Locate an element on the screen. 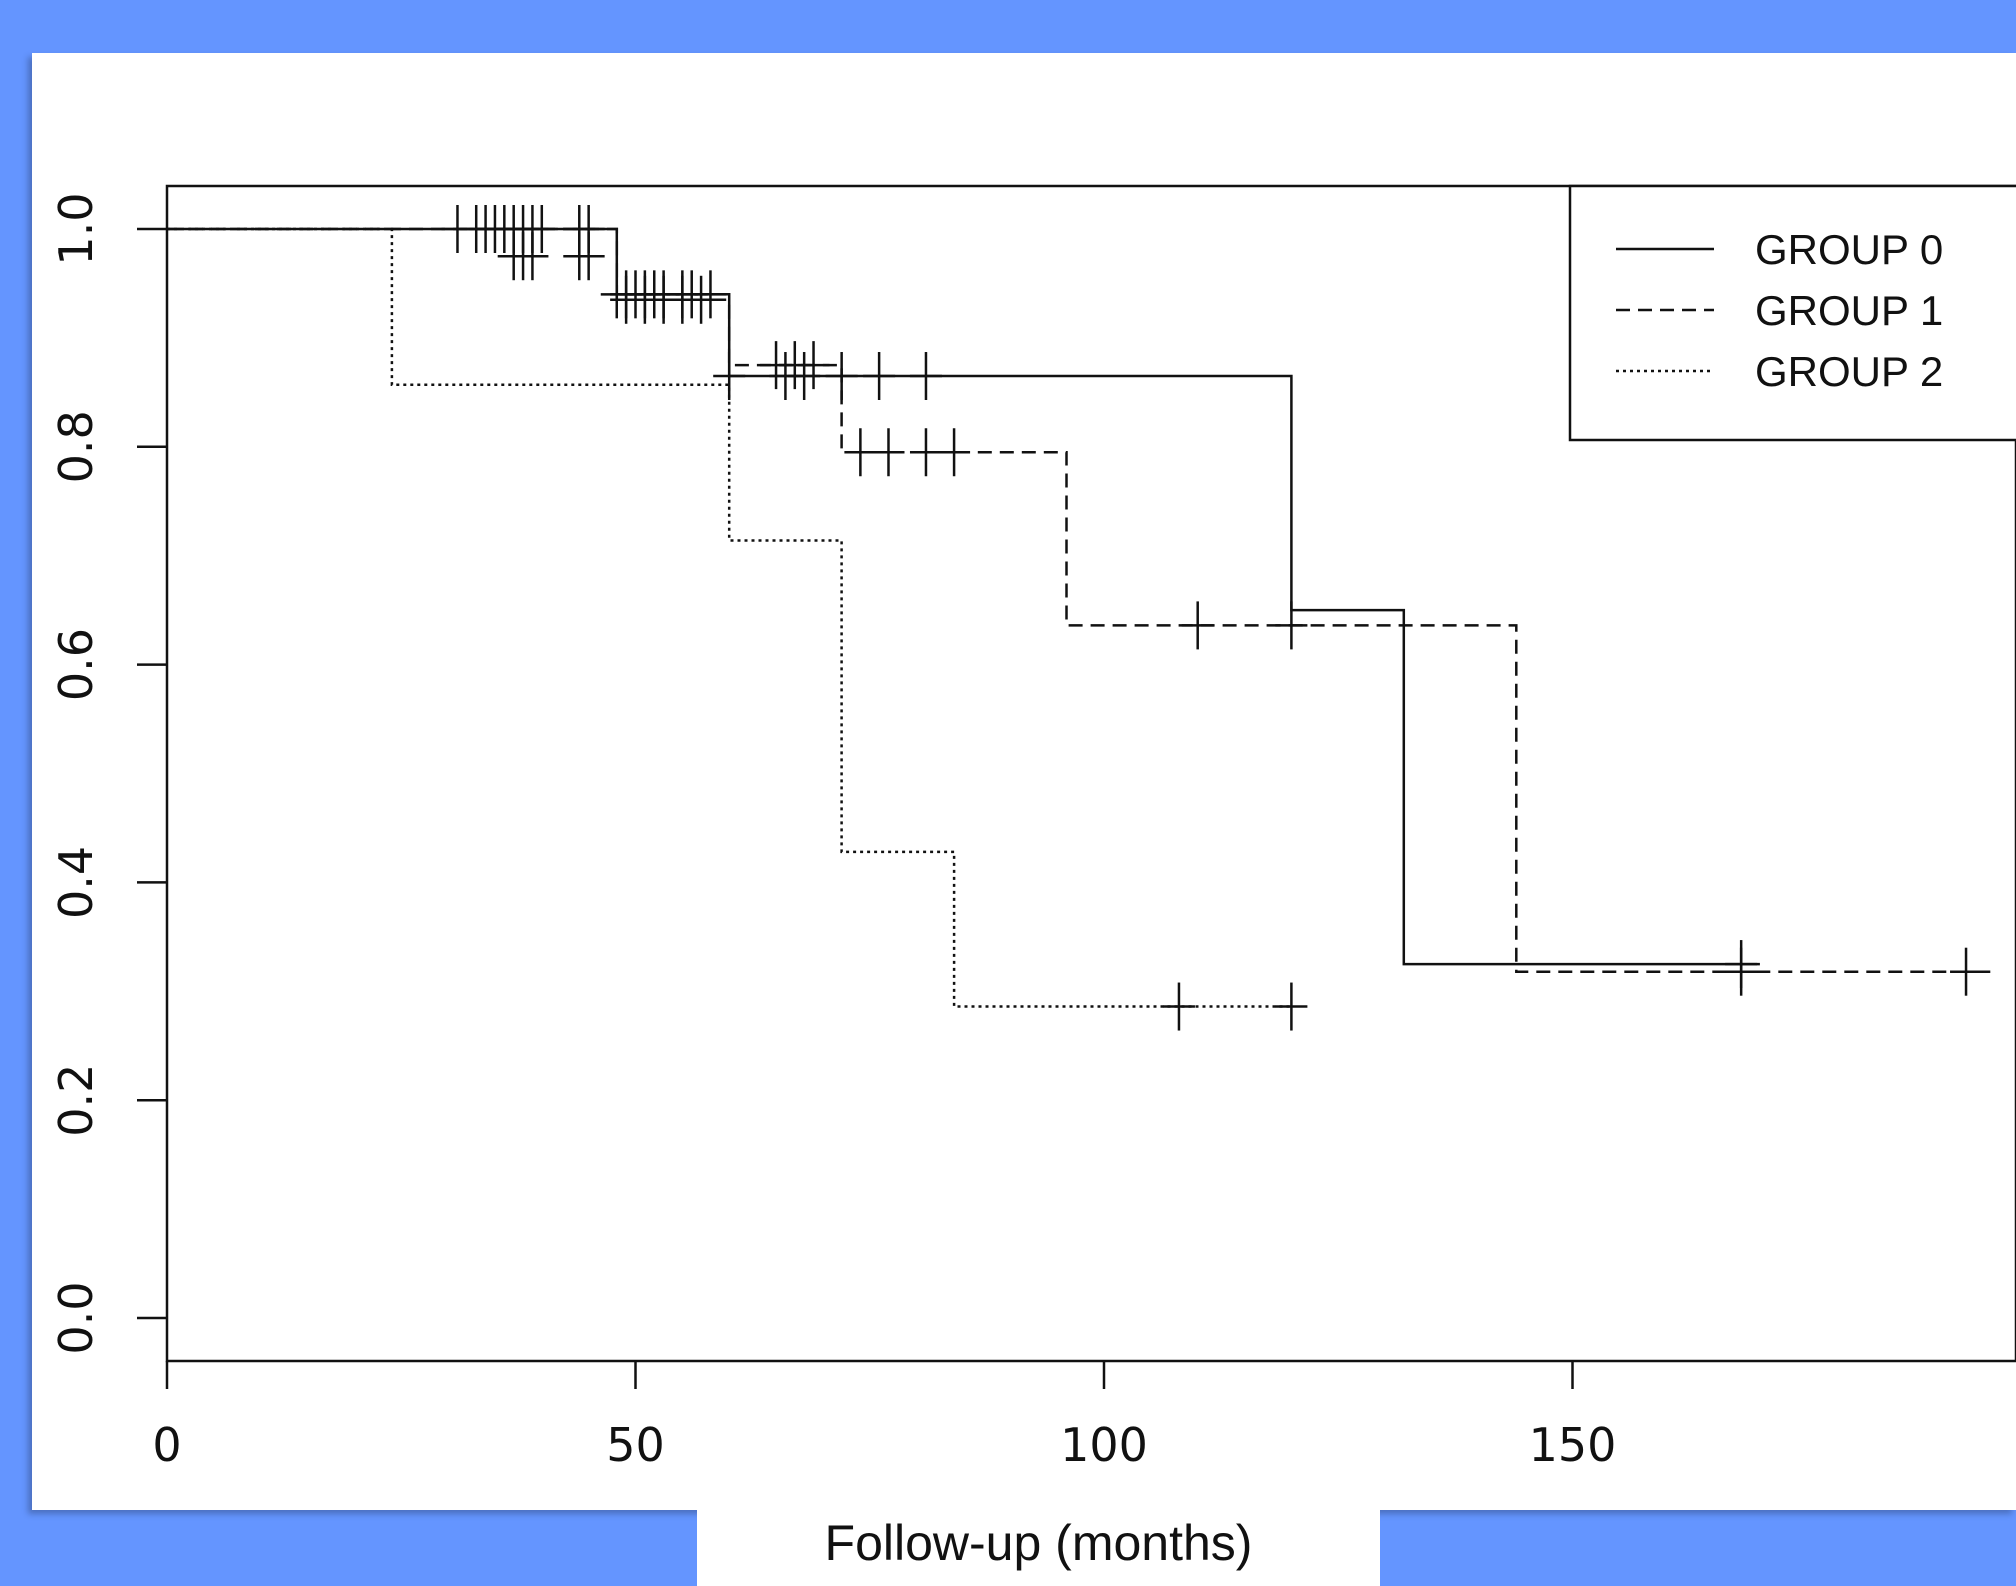  y-tick-label: 0.0 is located at coordinates (76, 1317).